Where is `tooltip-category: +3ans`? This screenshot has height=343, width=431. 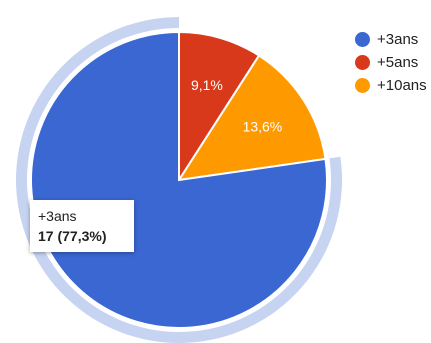 tooltip-category: +3ans is located at coordinates (57, 216).